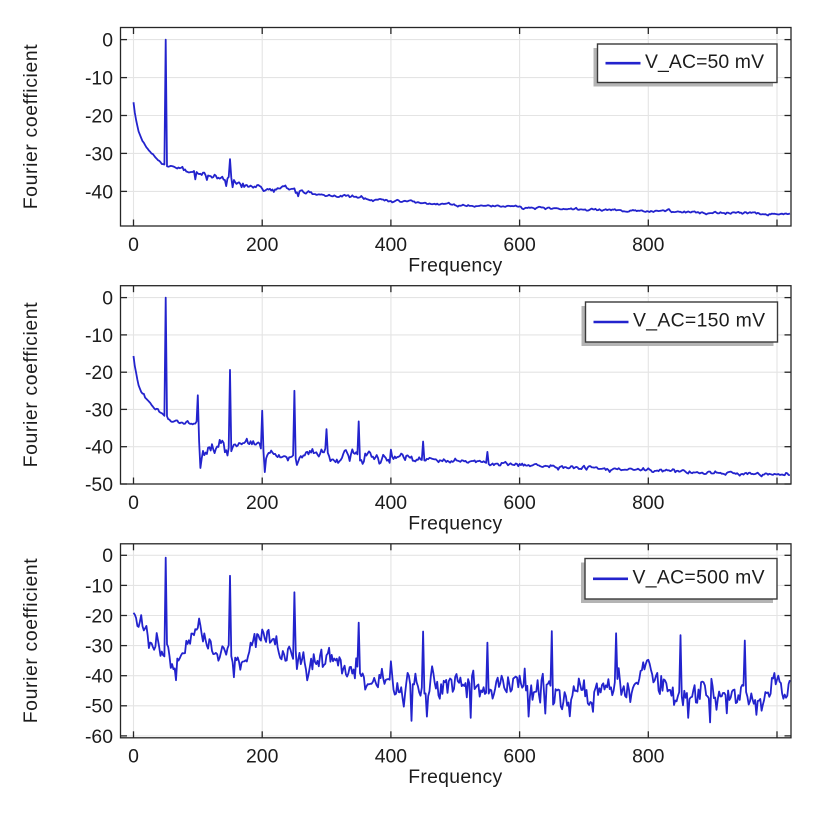  I want to click on svg-text: V_AC=500 mV, so click(699, 577).